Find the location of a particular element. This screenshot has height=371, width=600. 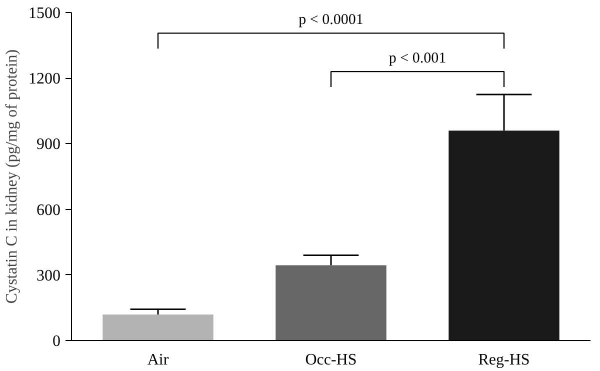

y-tick-label: 1200 is located at coordinates (44, 79).